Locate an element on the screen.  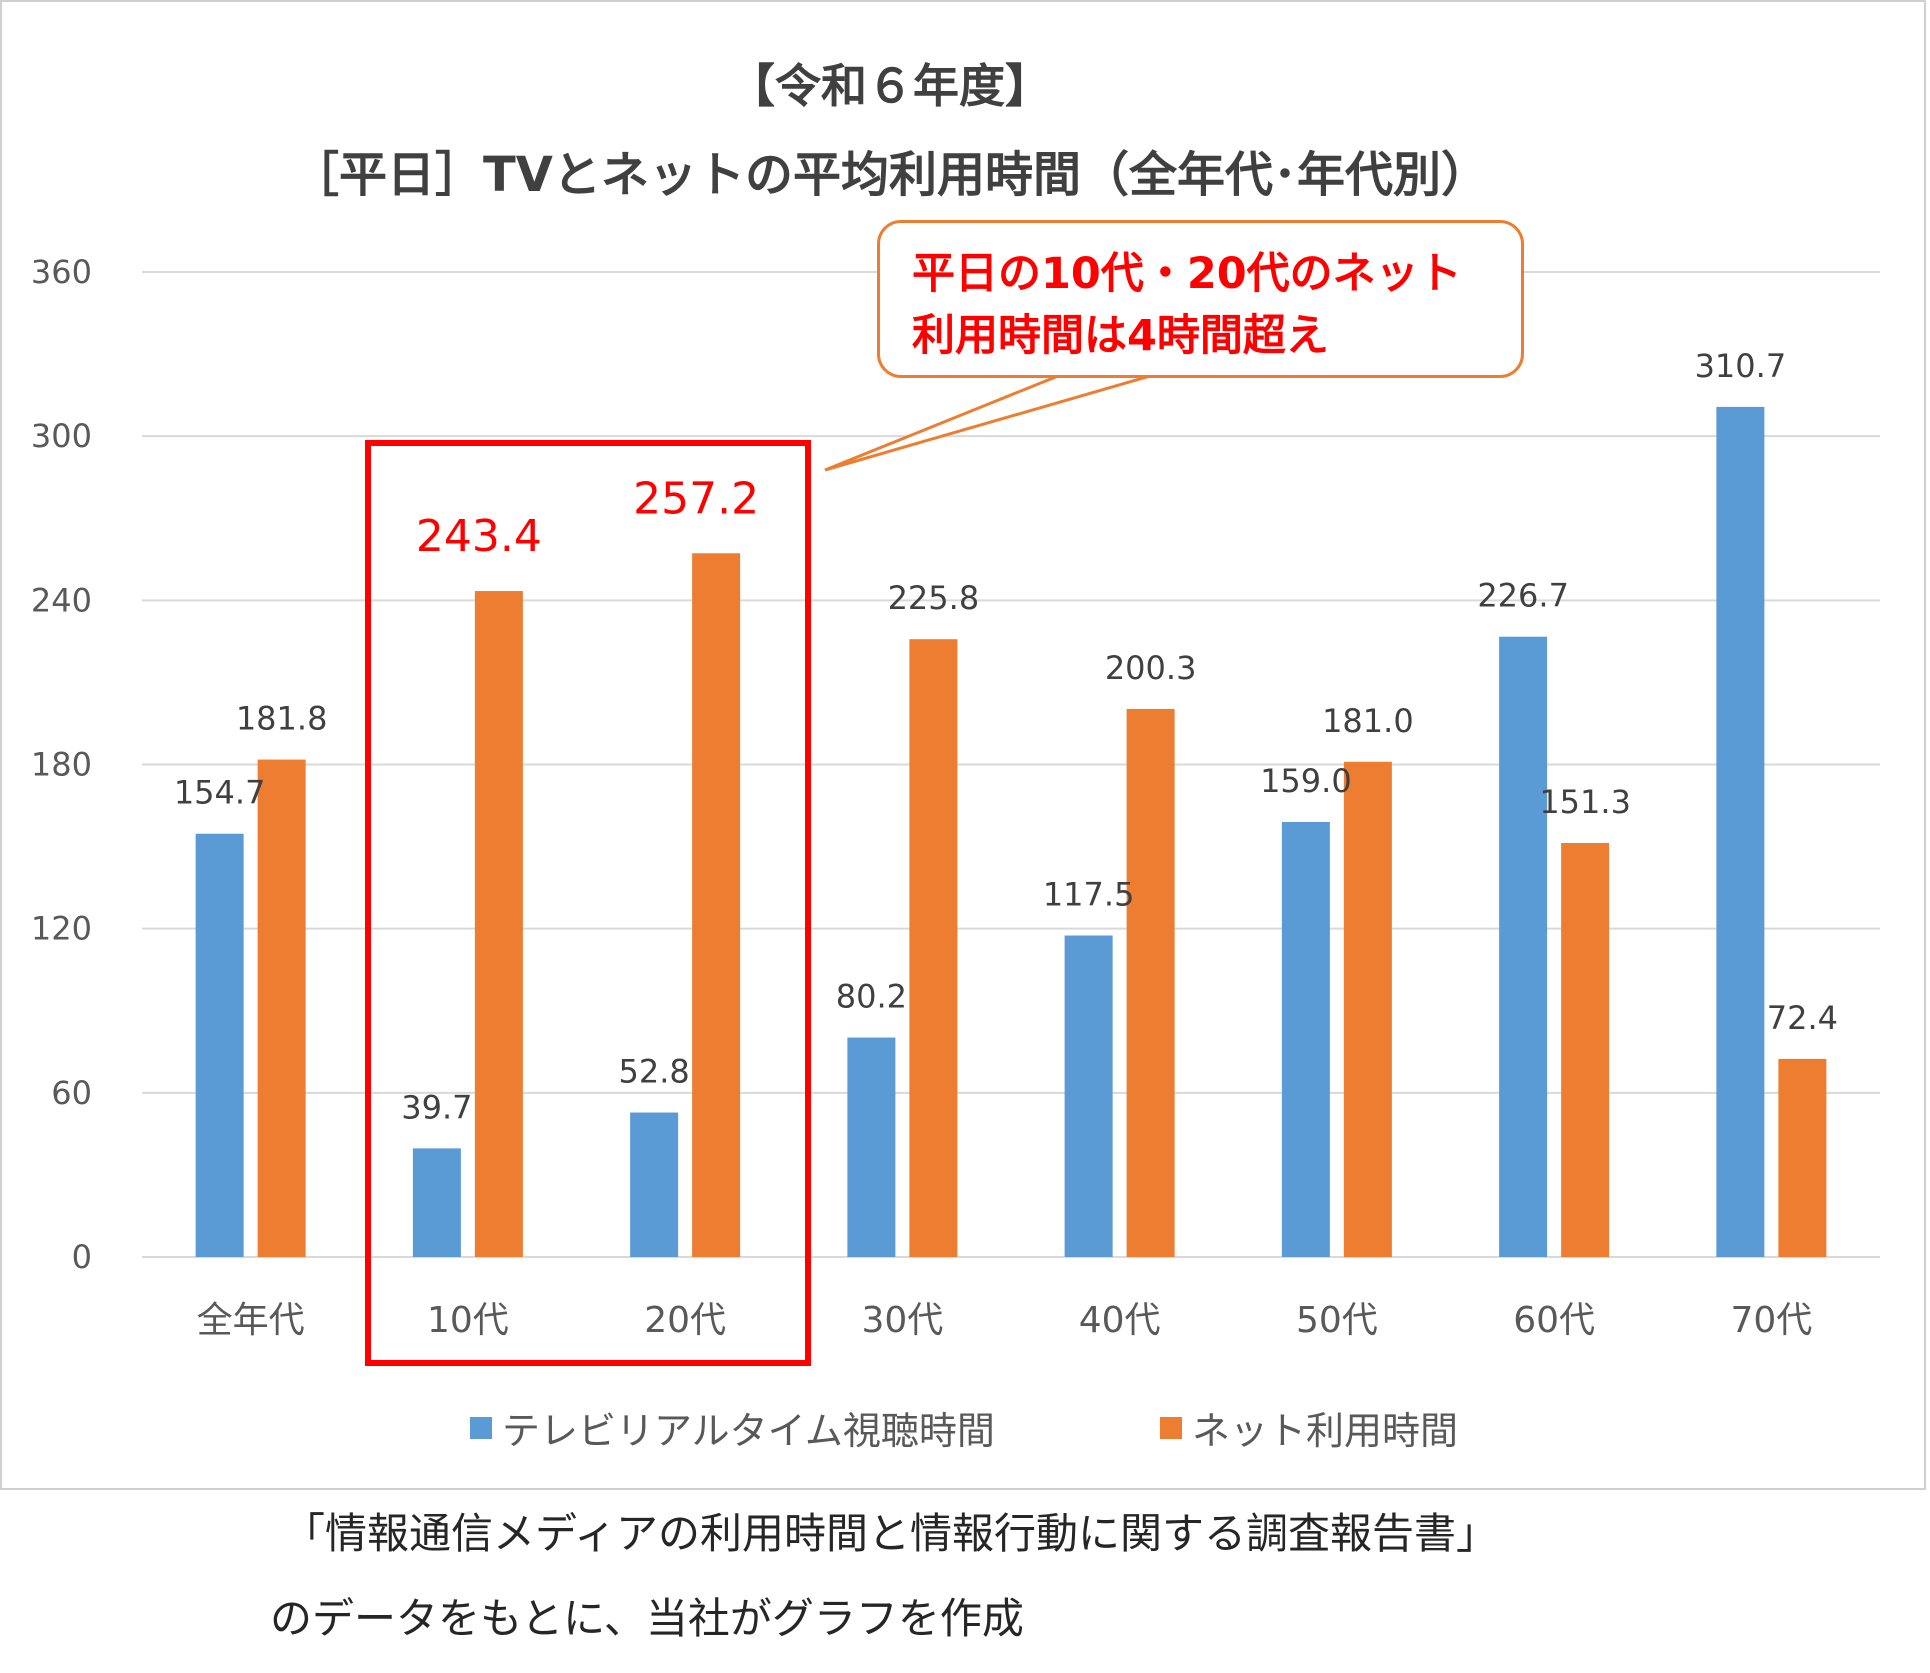
data-label-net: 181.0 is located at coordinates (1368, 721).